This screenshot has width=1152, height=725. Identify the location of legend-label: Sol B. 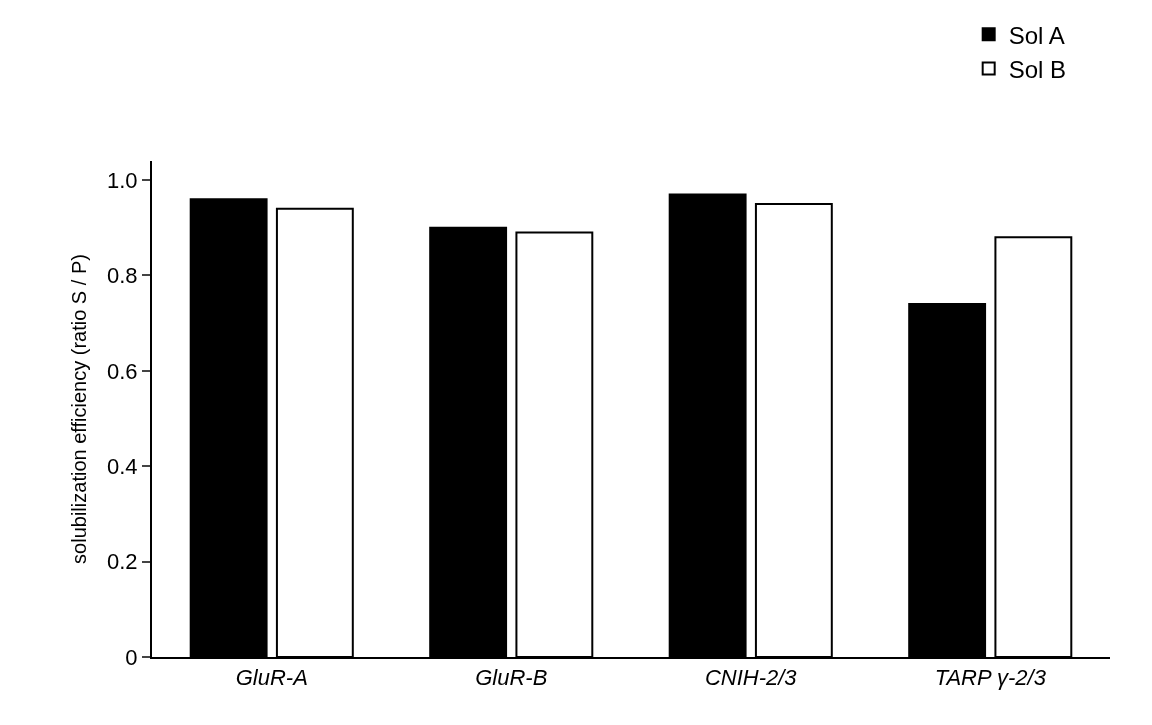
(1037, 69).